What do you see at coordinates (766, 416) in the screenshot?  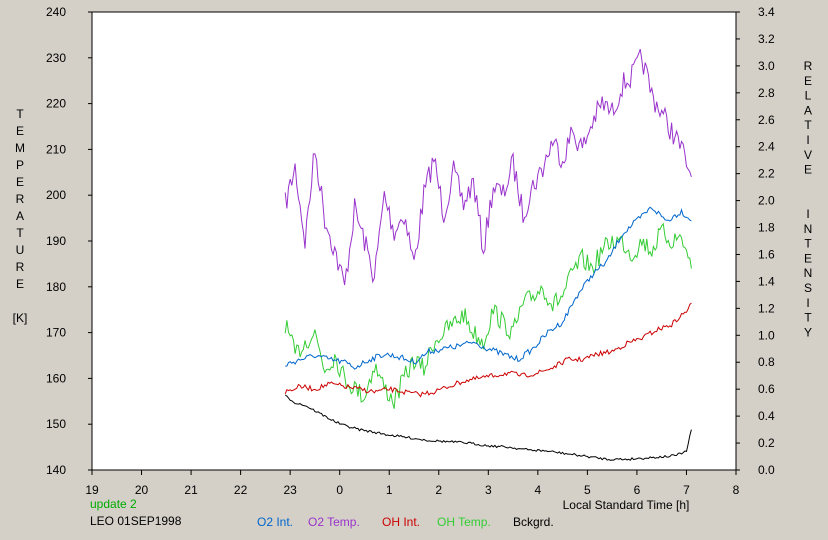 I see `y-right-tick-label: 0.4` at bounding box center [766, 416].